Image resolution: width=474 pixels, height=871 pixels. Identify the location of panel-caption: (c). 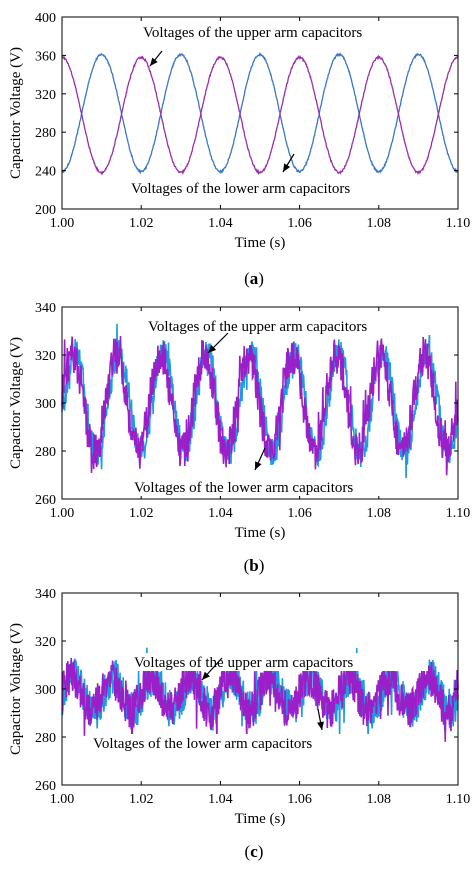
(254, 851).